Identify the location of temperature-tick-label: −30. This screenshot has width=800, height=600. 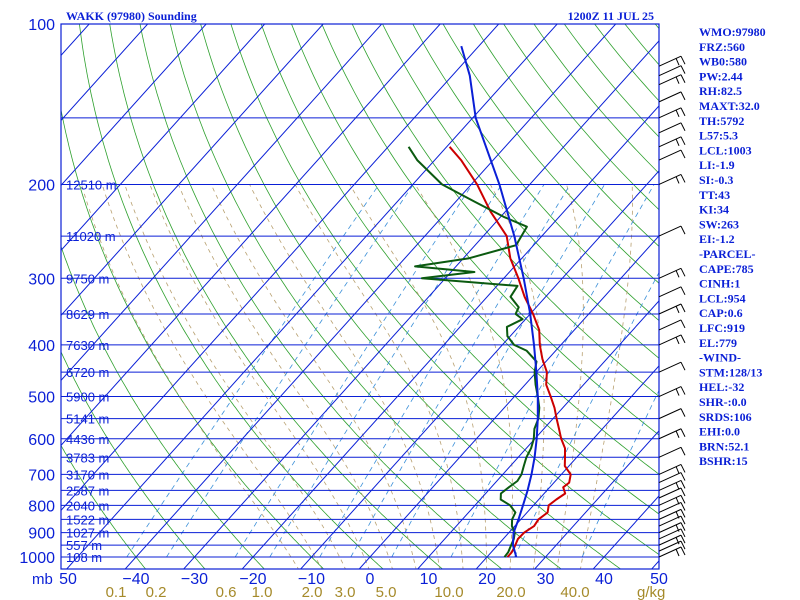
(194, 579).